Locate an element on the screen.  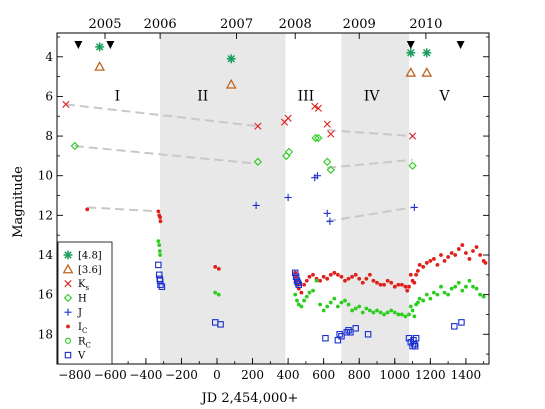
legend-label-main: J is located at coordinates (79, 313).